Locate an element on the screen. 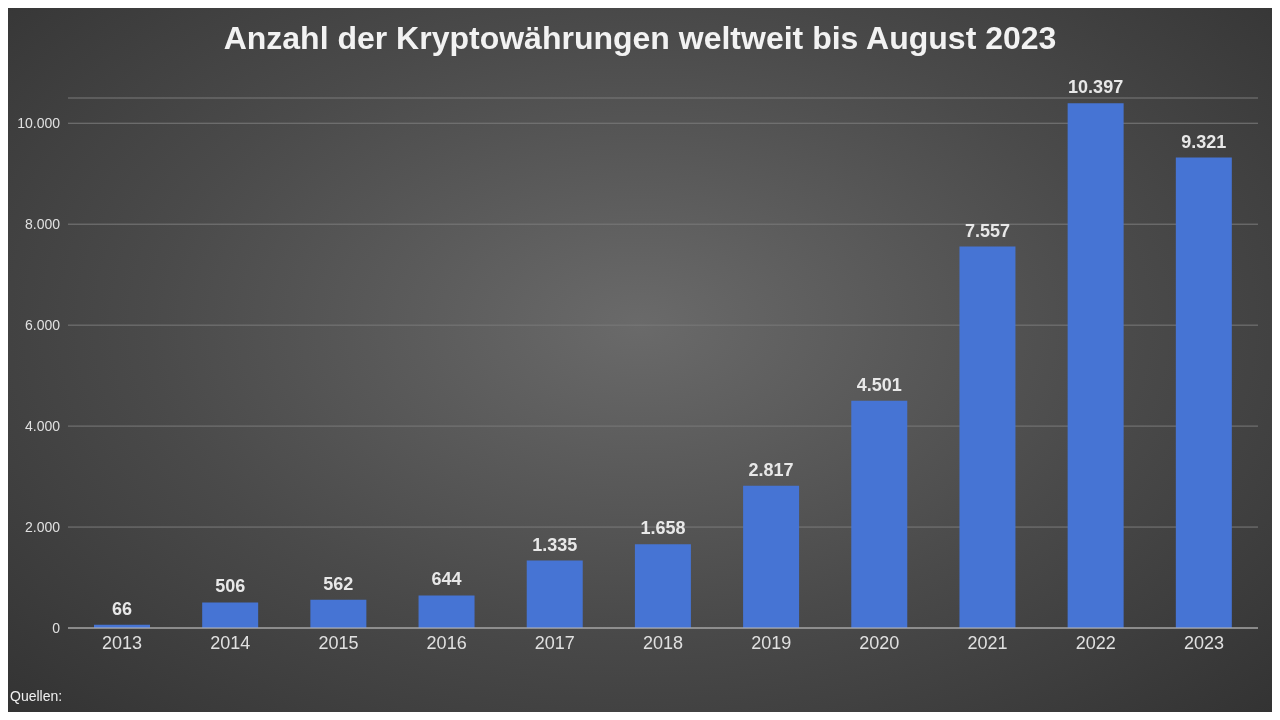 The width and height of the screenshot is (1280, 720). data-label: 562 is located at coordinates (338, 583).